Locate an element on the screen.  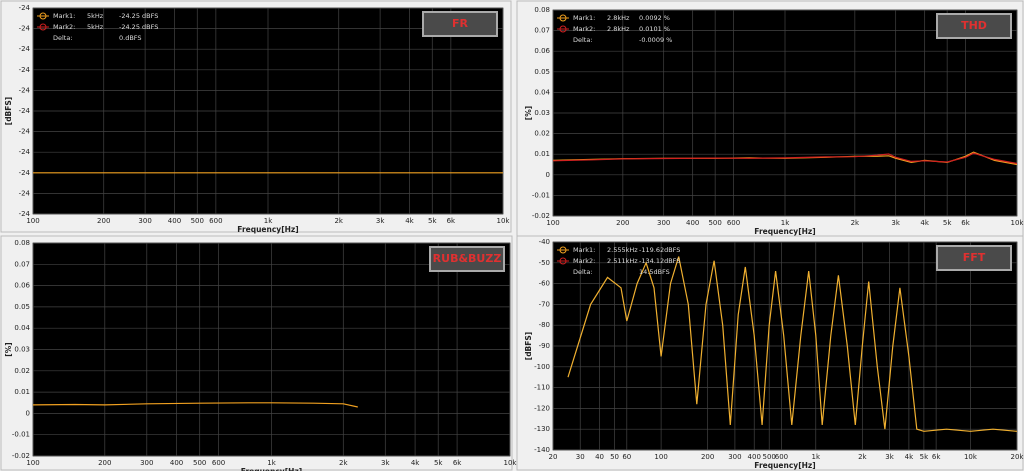
y-tick-label: 0.01 is located at coordinates (22, 392).